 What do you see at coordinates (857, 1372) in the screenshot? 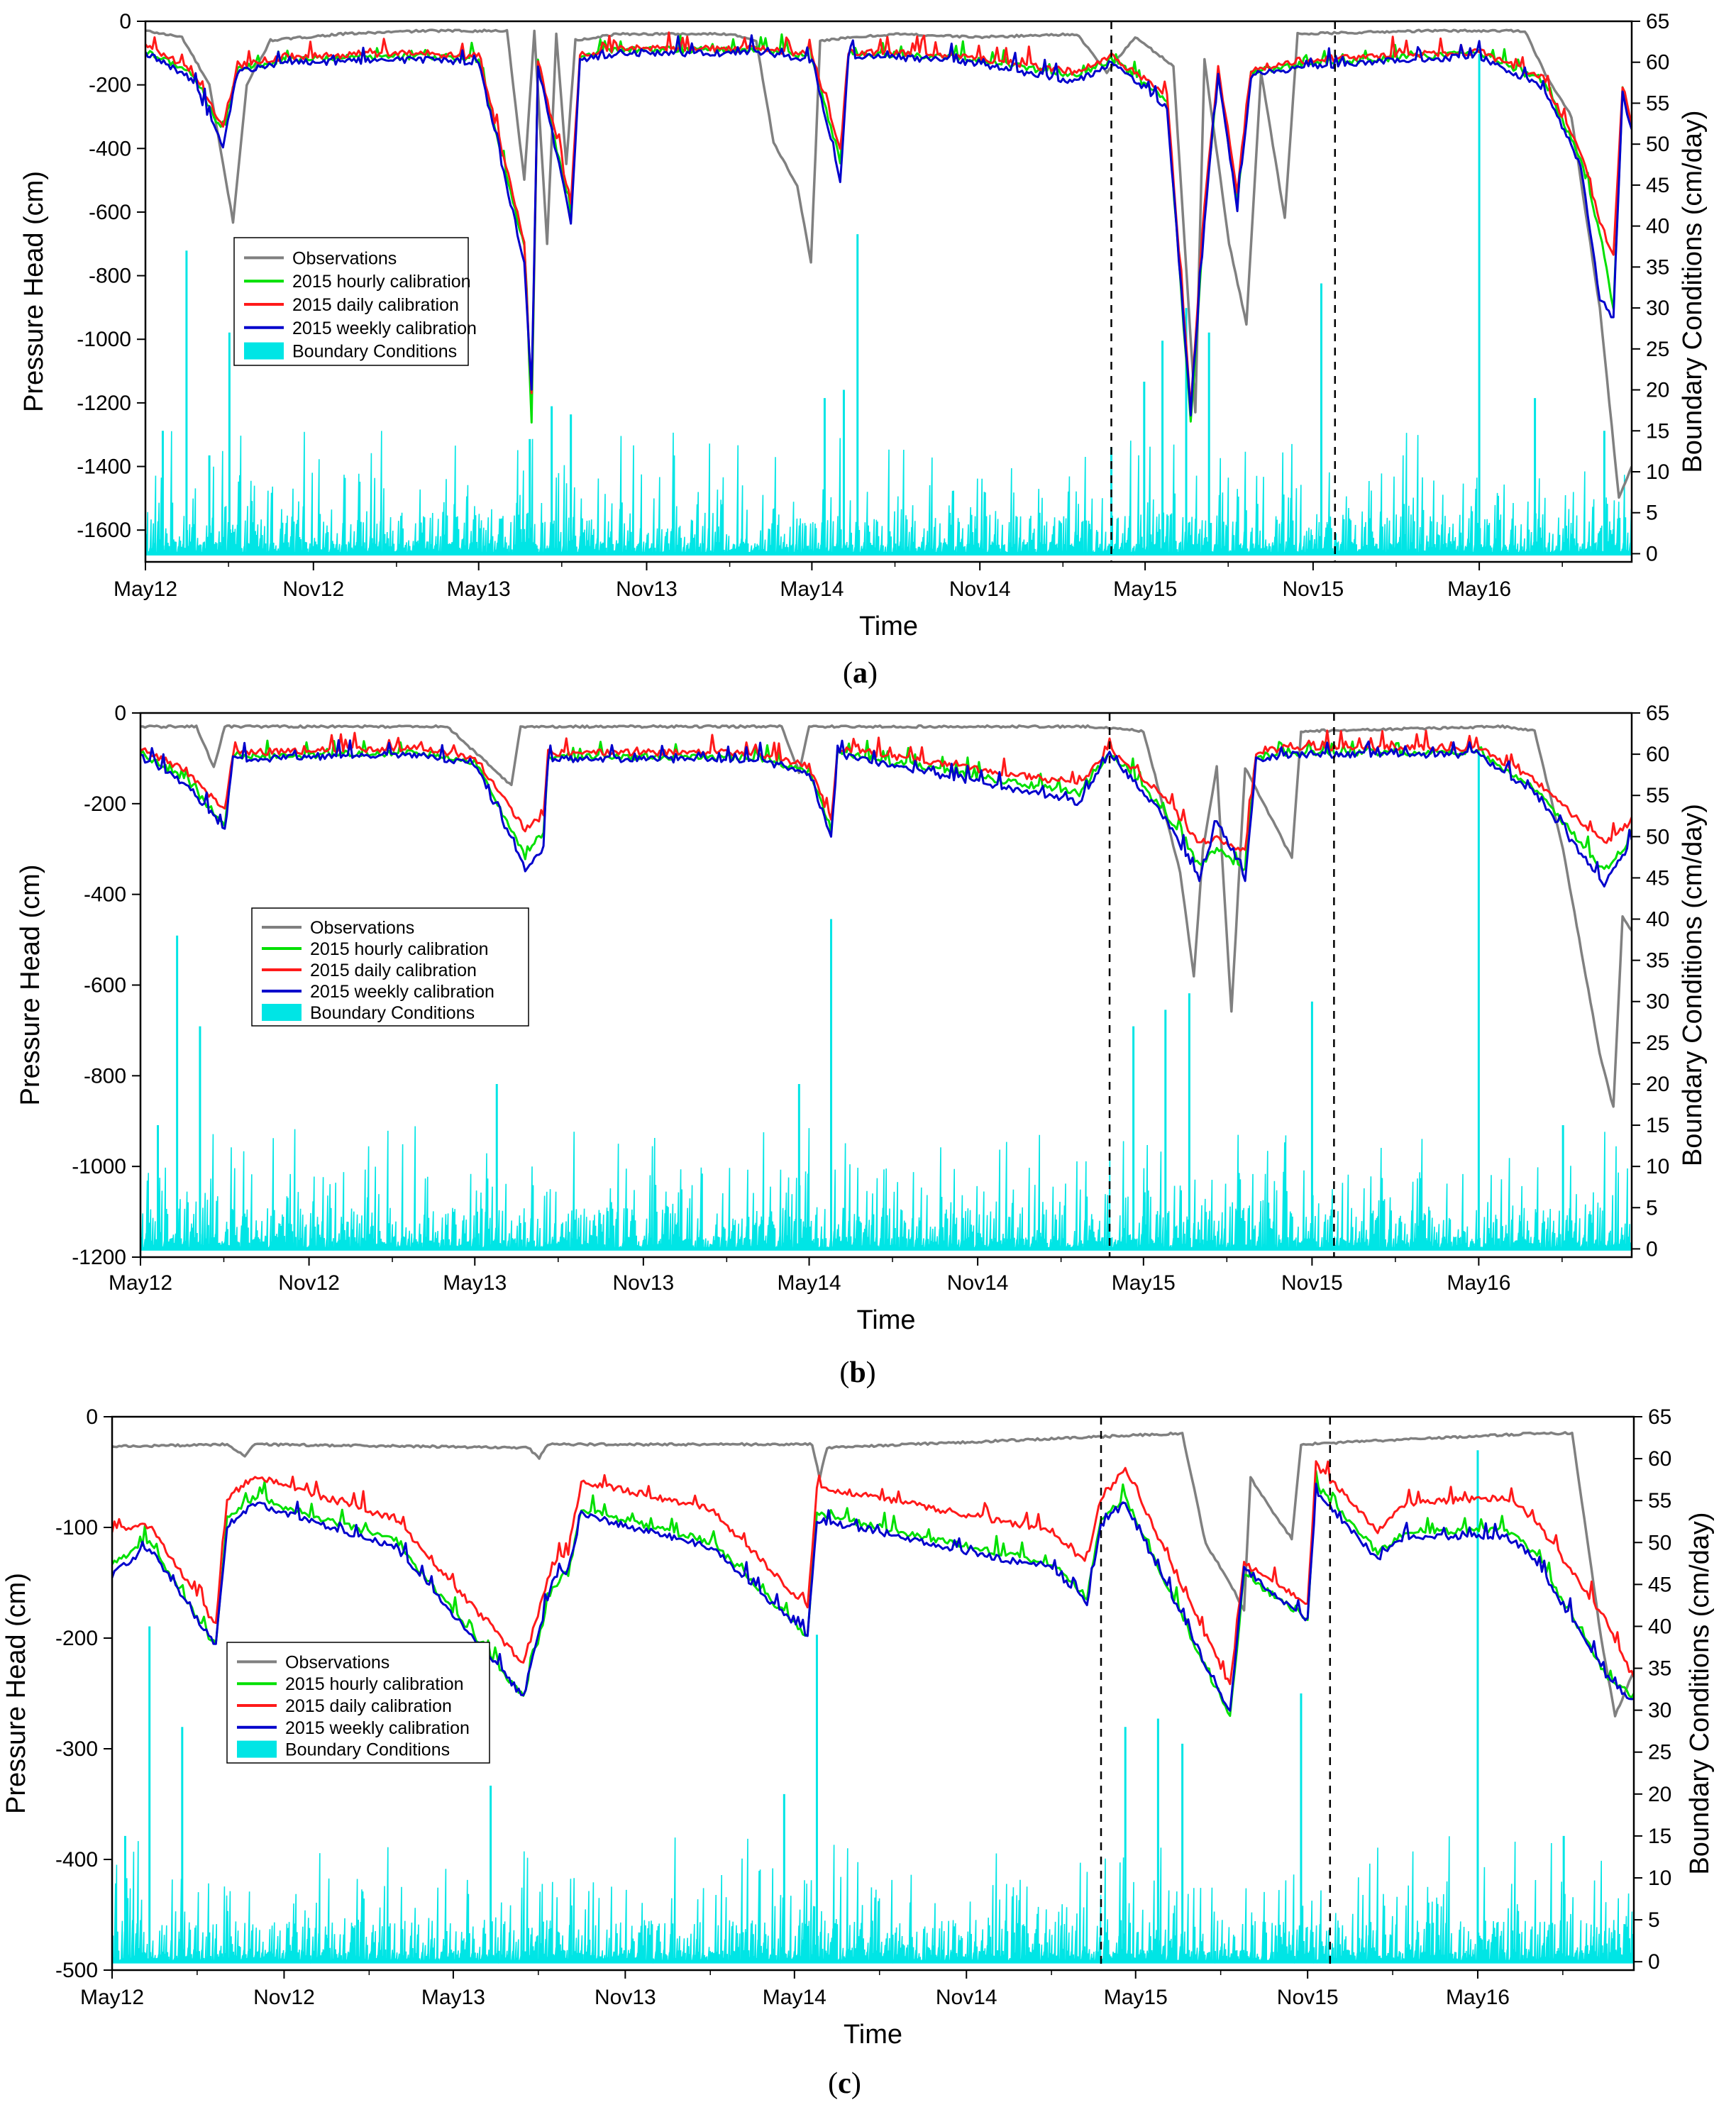
I see `panel-label: (b)` at bounding box center [857, 1372].